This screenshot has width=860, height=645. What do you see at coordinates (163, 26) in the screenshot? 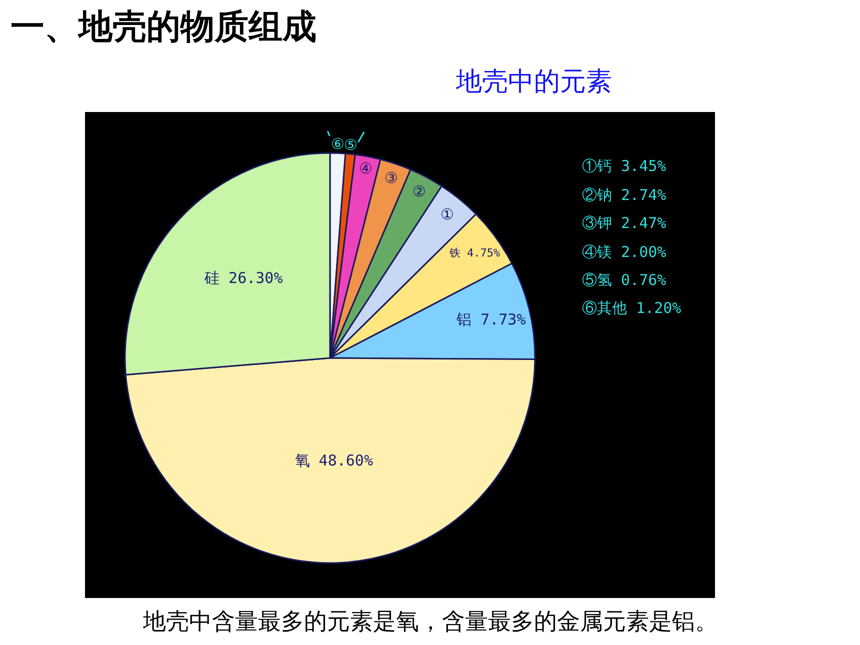
I see `chart-title: 一、地壳的物质组成` at bounding box center [163, 26].